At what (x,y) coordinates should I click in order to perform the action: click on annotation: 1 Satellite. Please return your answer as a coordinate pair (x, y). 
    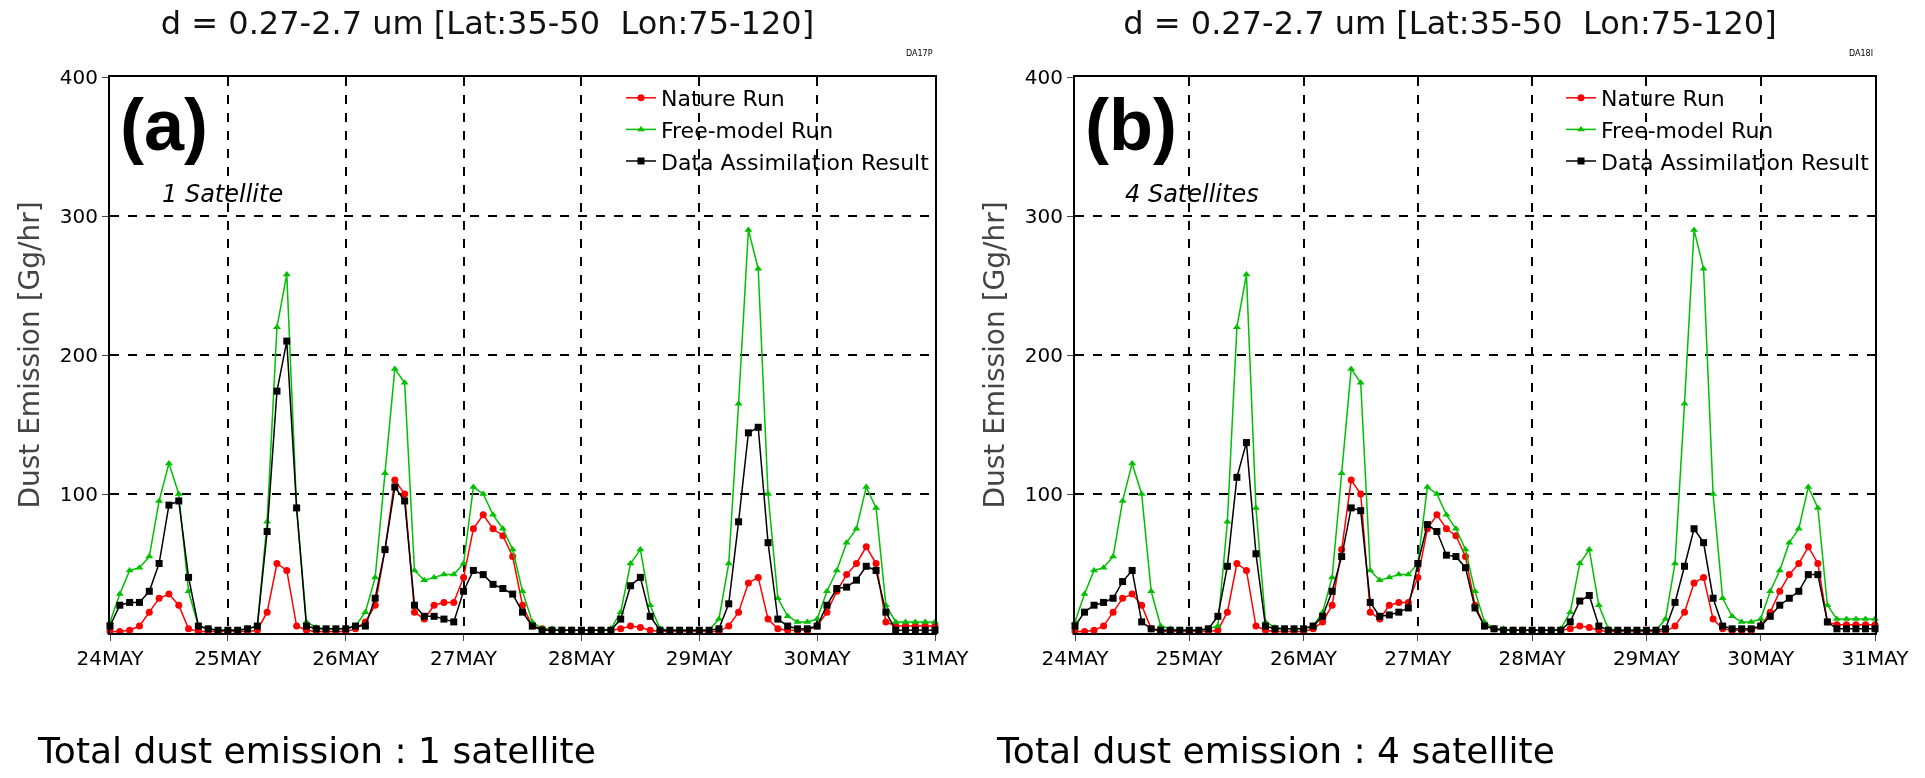
    Looking at the image, I should click on (223, 194).